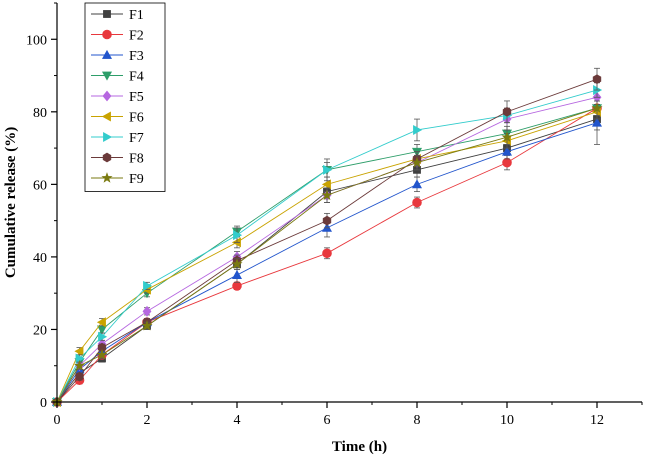  Describe the element at coordinates (136, 138) in the screenshot. I see `legend-label: F7` at that location.